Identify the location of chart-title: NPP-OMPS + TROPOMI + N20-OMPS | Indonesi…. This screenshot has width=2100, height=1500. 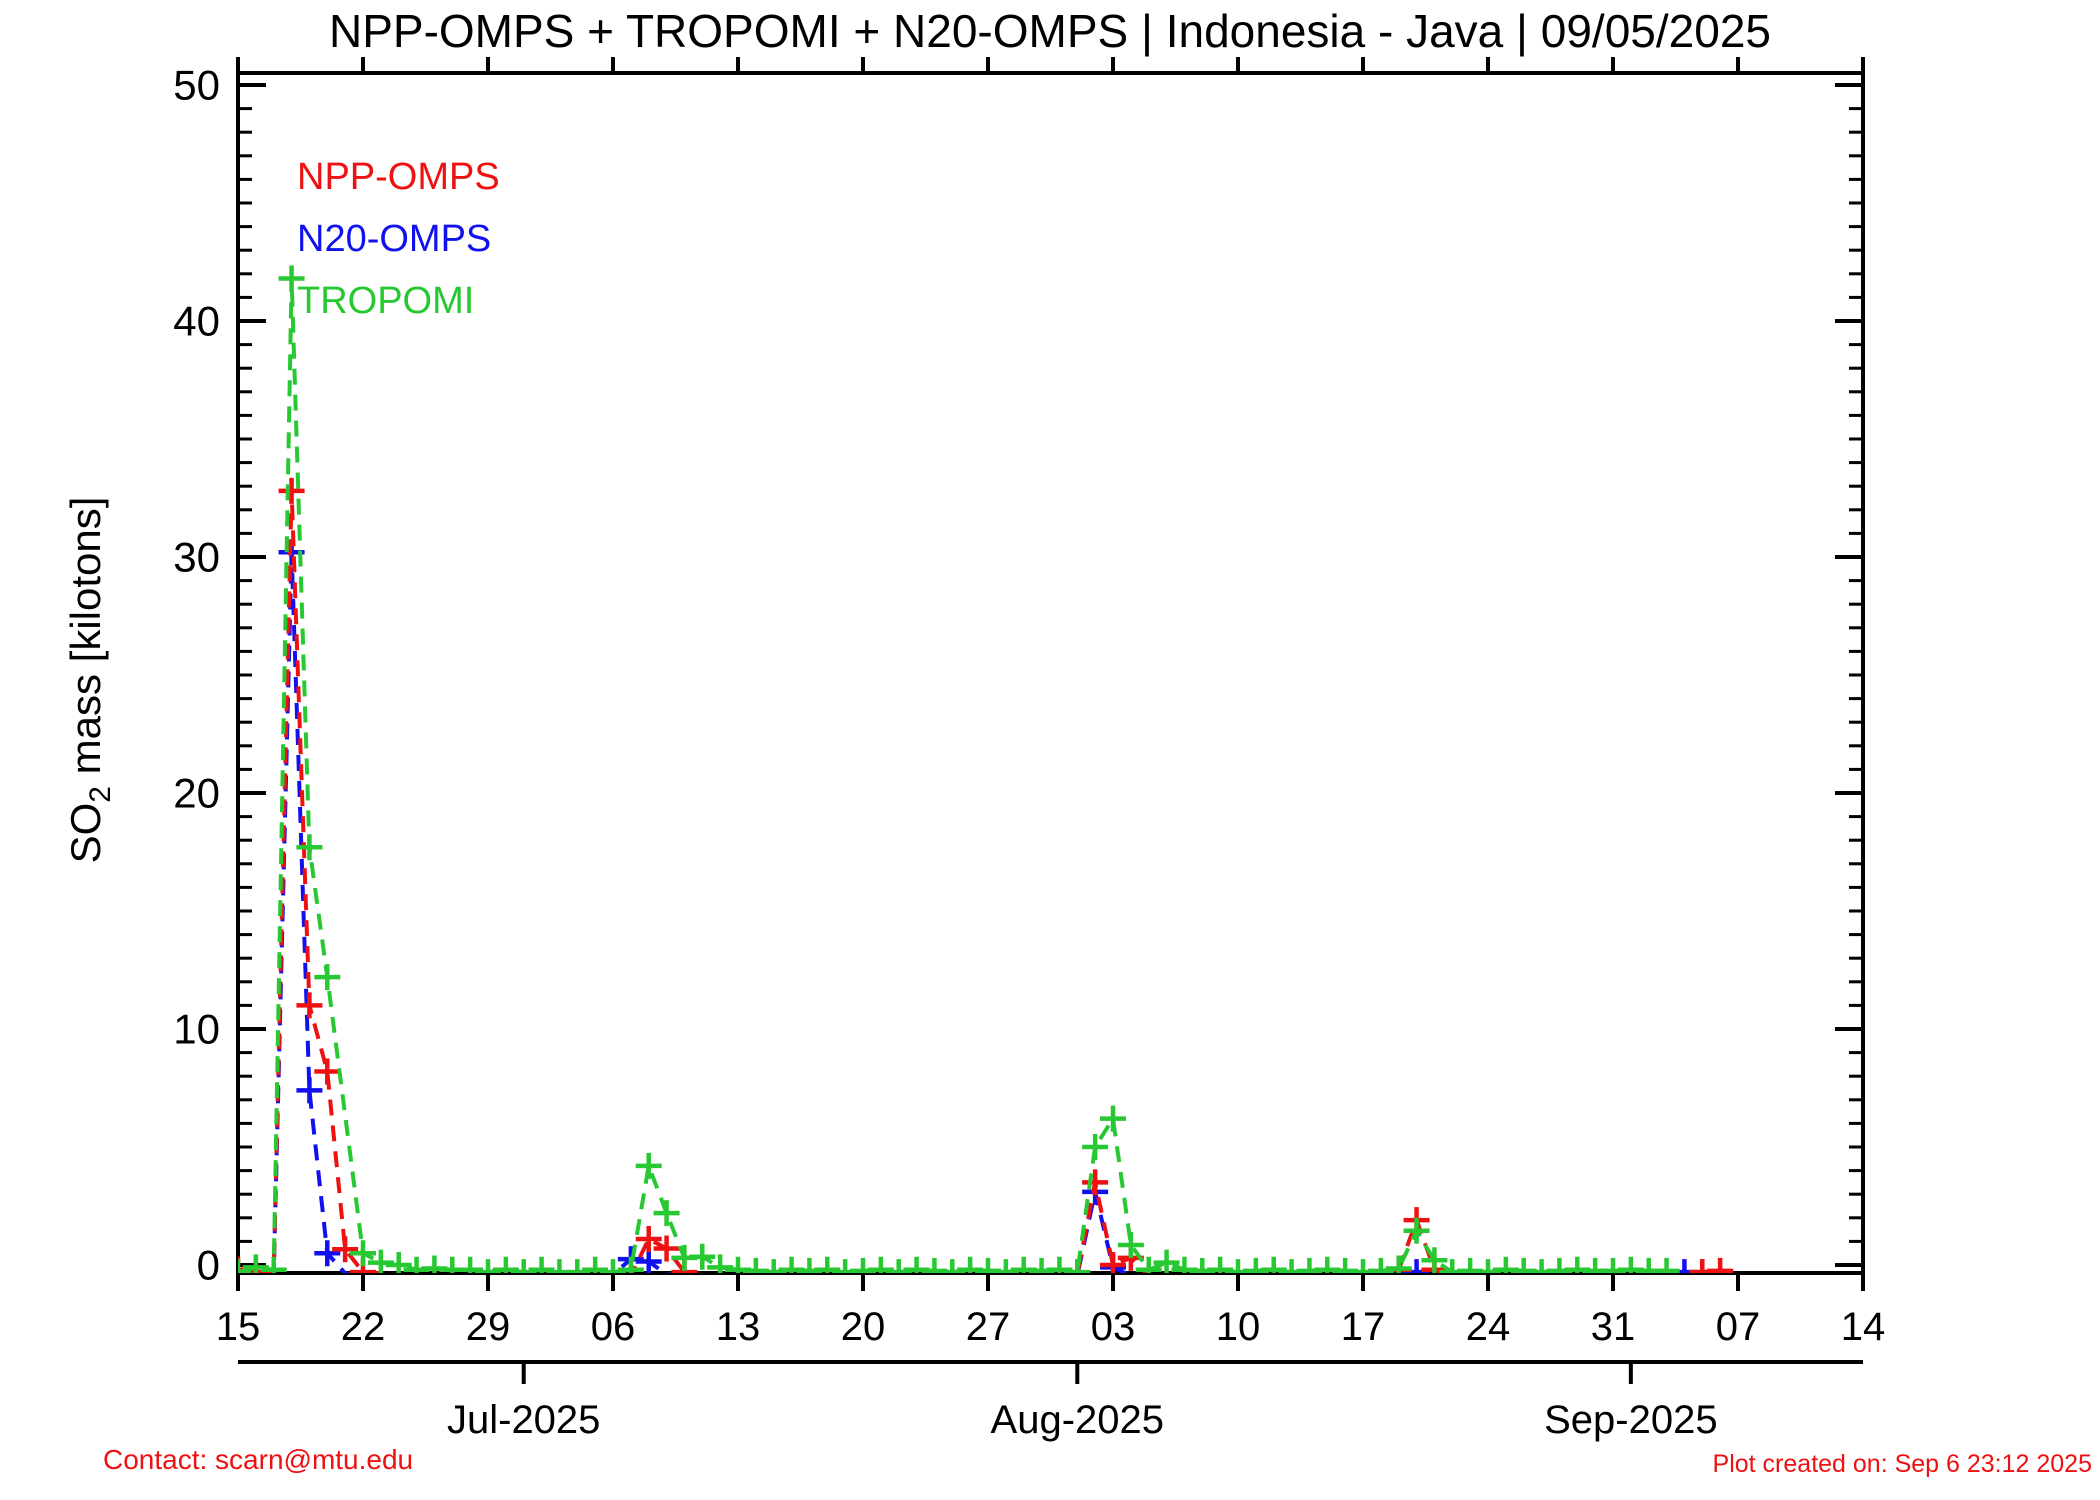
(1050, 31).